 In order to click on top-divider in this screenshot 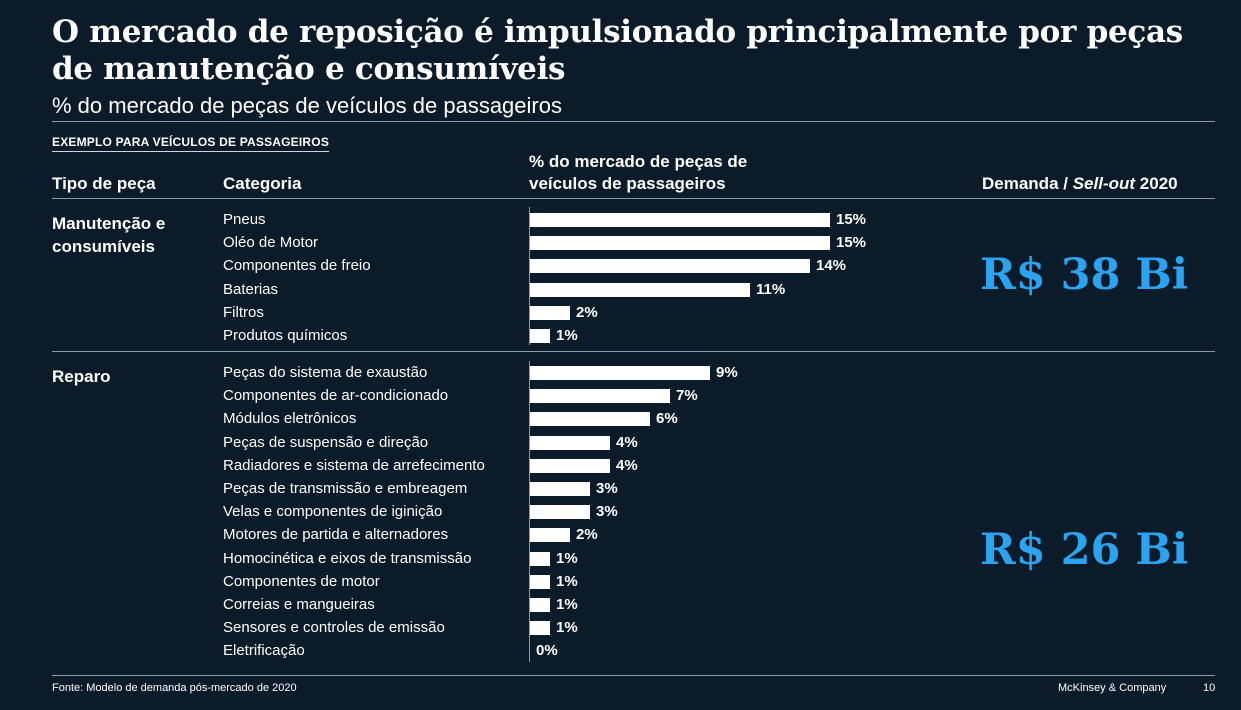, I will do `click(633, 121)`.